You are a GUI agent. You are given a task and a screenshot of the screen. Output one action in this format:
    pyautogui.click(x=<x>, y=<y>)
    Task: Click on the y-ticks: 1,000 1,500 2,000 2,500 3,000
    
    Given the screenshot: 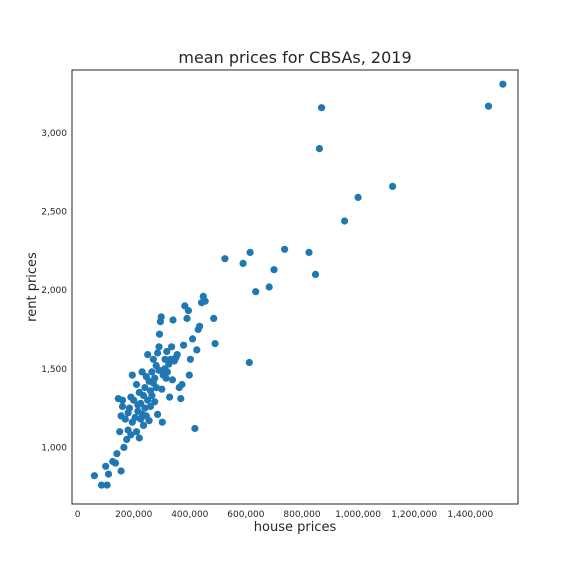 What is the action you would take?
    pyautogui.click(x=54, y=291)
    